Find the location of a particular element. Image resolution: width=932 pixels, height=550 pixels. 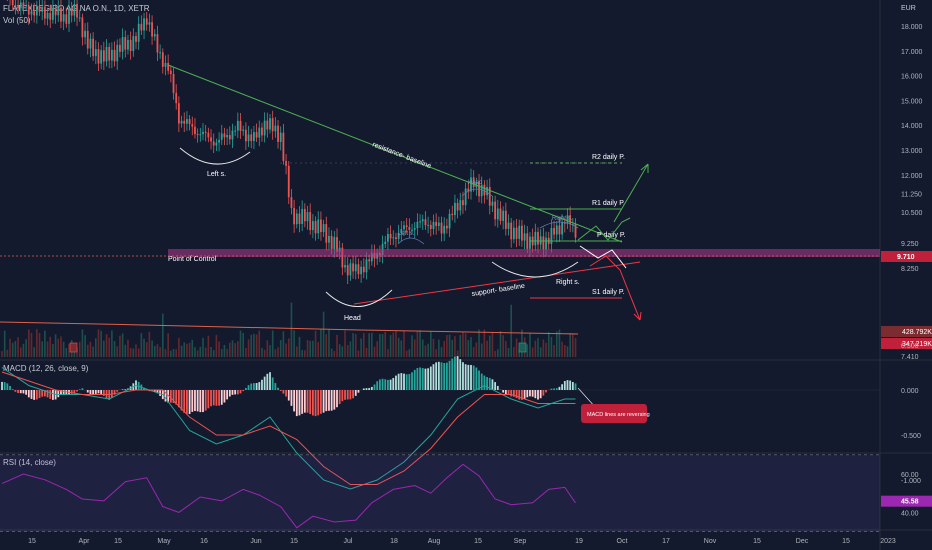

resistance-label: resistance- baseline is located at coordinates (401, 155).